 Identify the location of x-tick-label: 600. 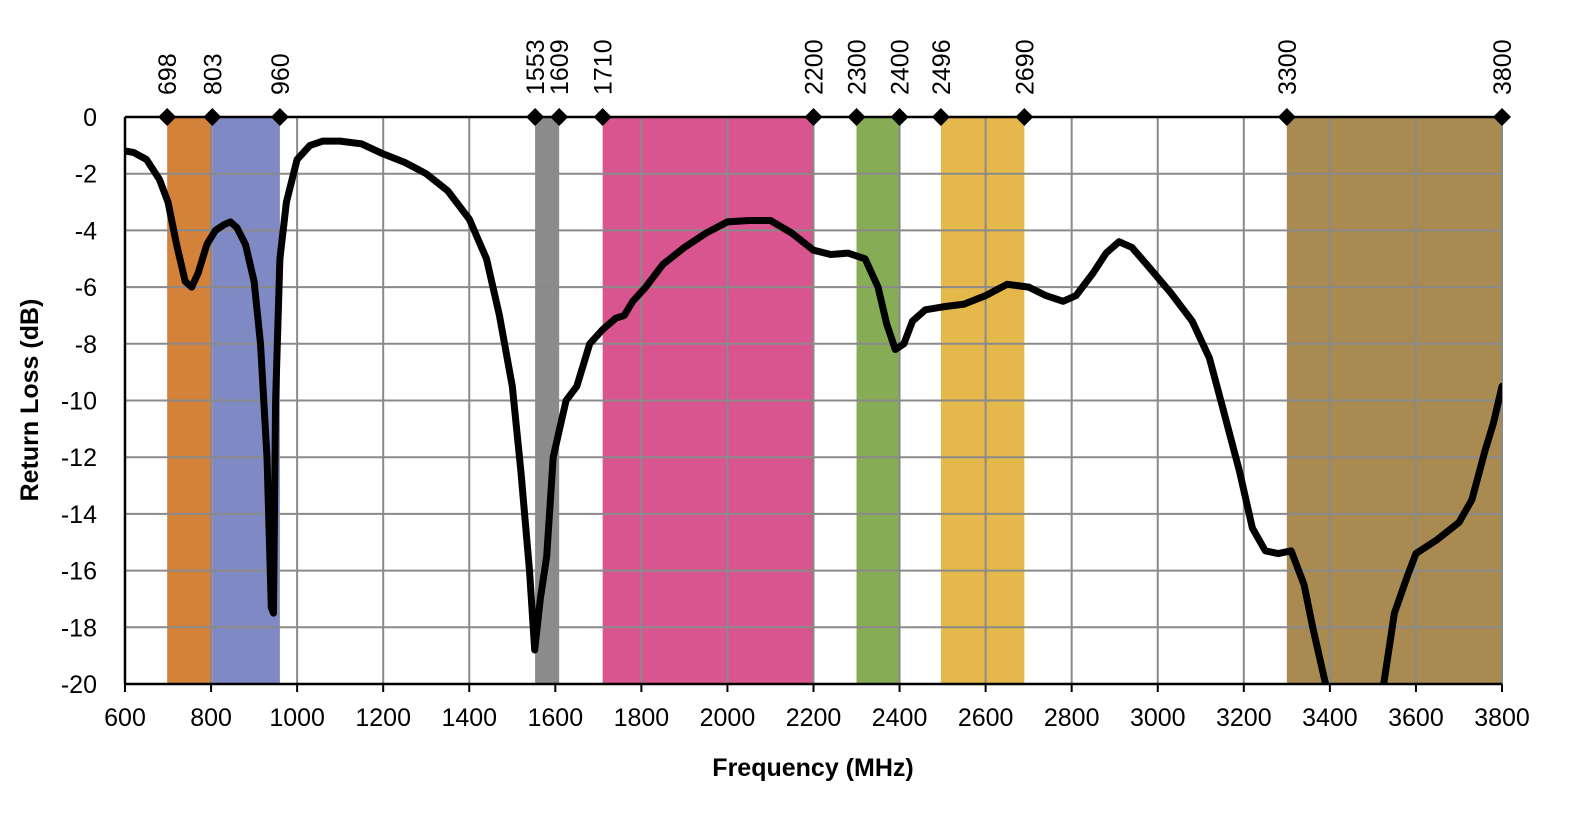
(125, 718).